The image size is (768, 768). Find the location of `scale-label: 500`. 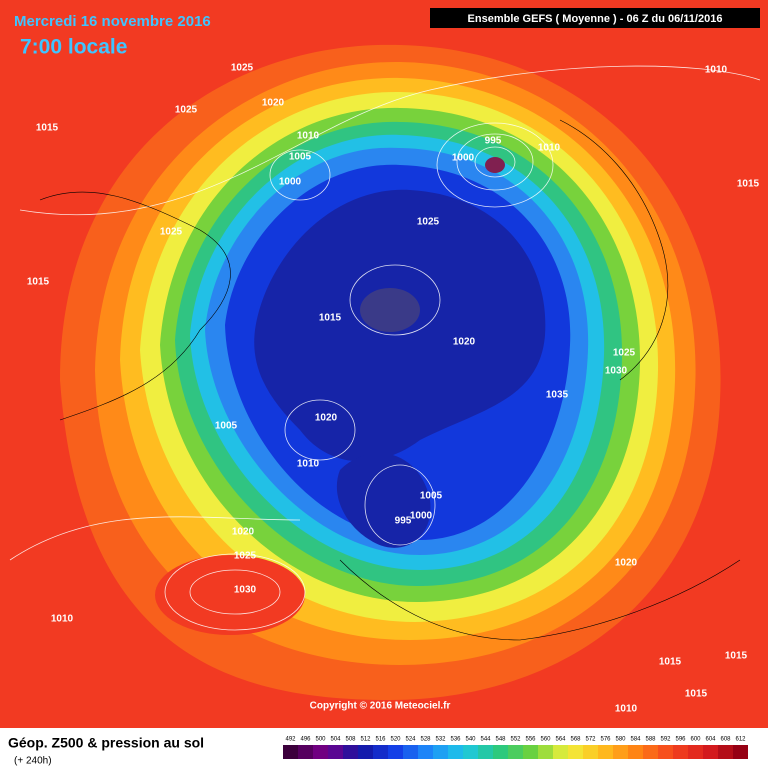

scale-label: 500 is located at coordinates (320, 740).